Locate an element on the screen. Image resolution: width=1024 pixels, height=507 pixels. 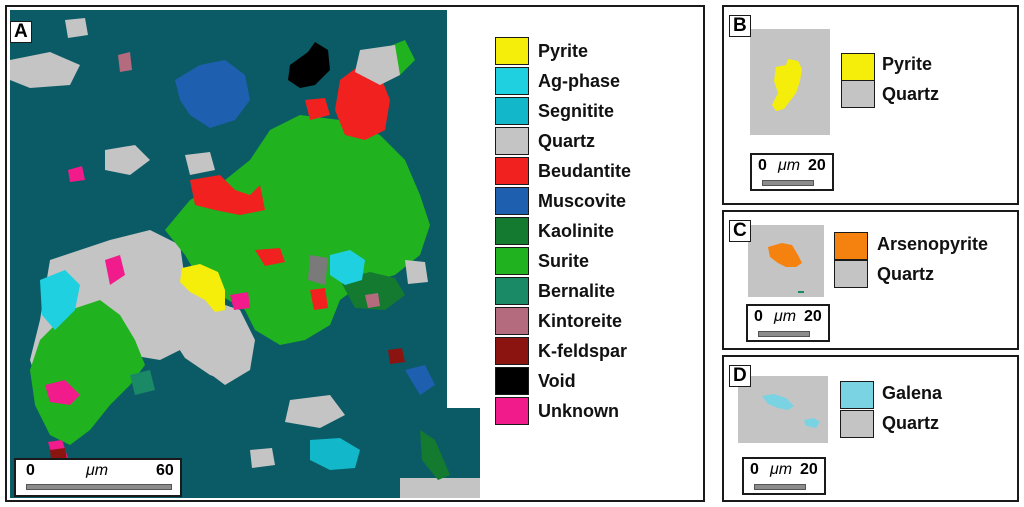
legend-item: Kaolinite is located at coordinates (554, 231).